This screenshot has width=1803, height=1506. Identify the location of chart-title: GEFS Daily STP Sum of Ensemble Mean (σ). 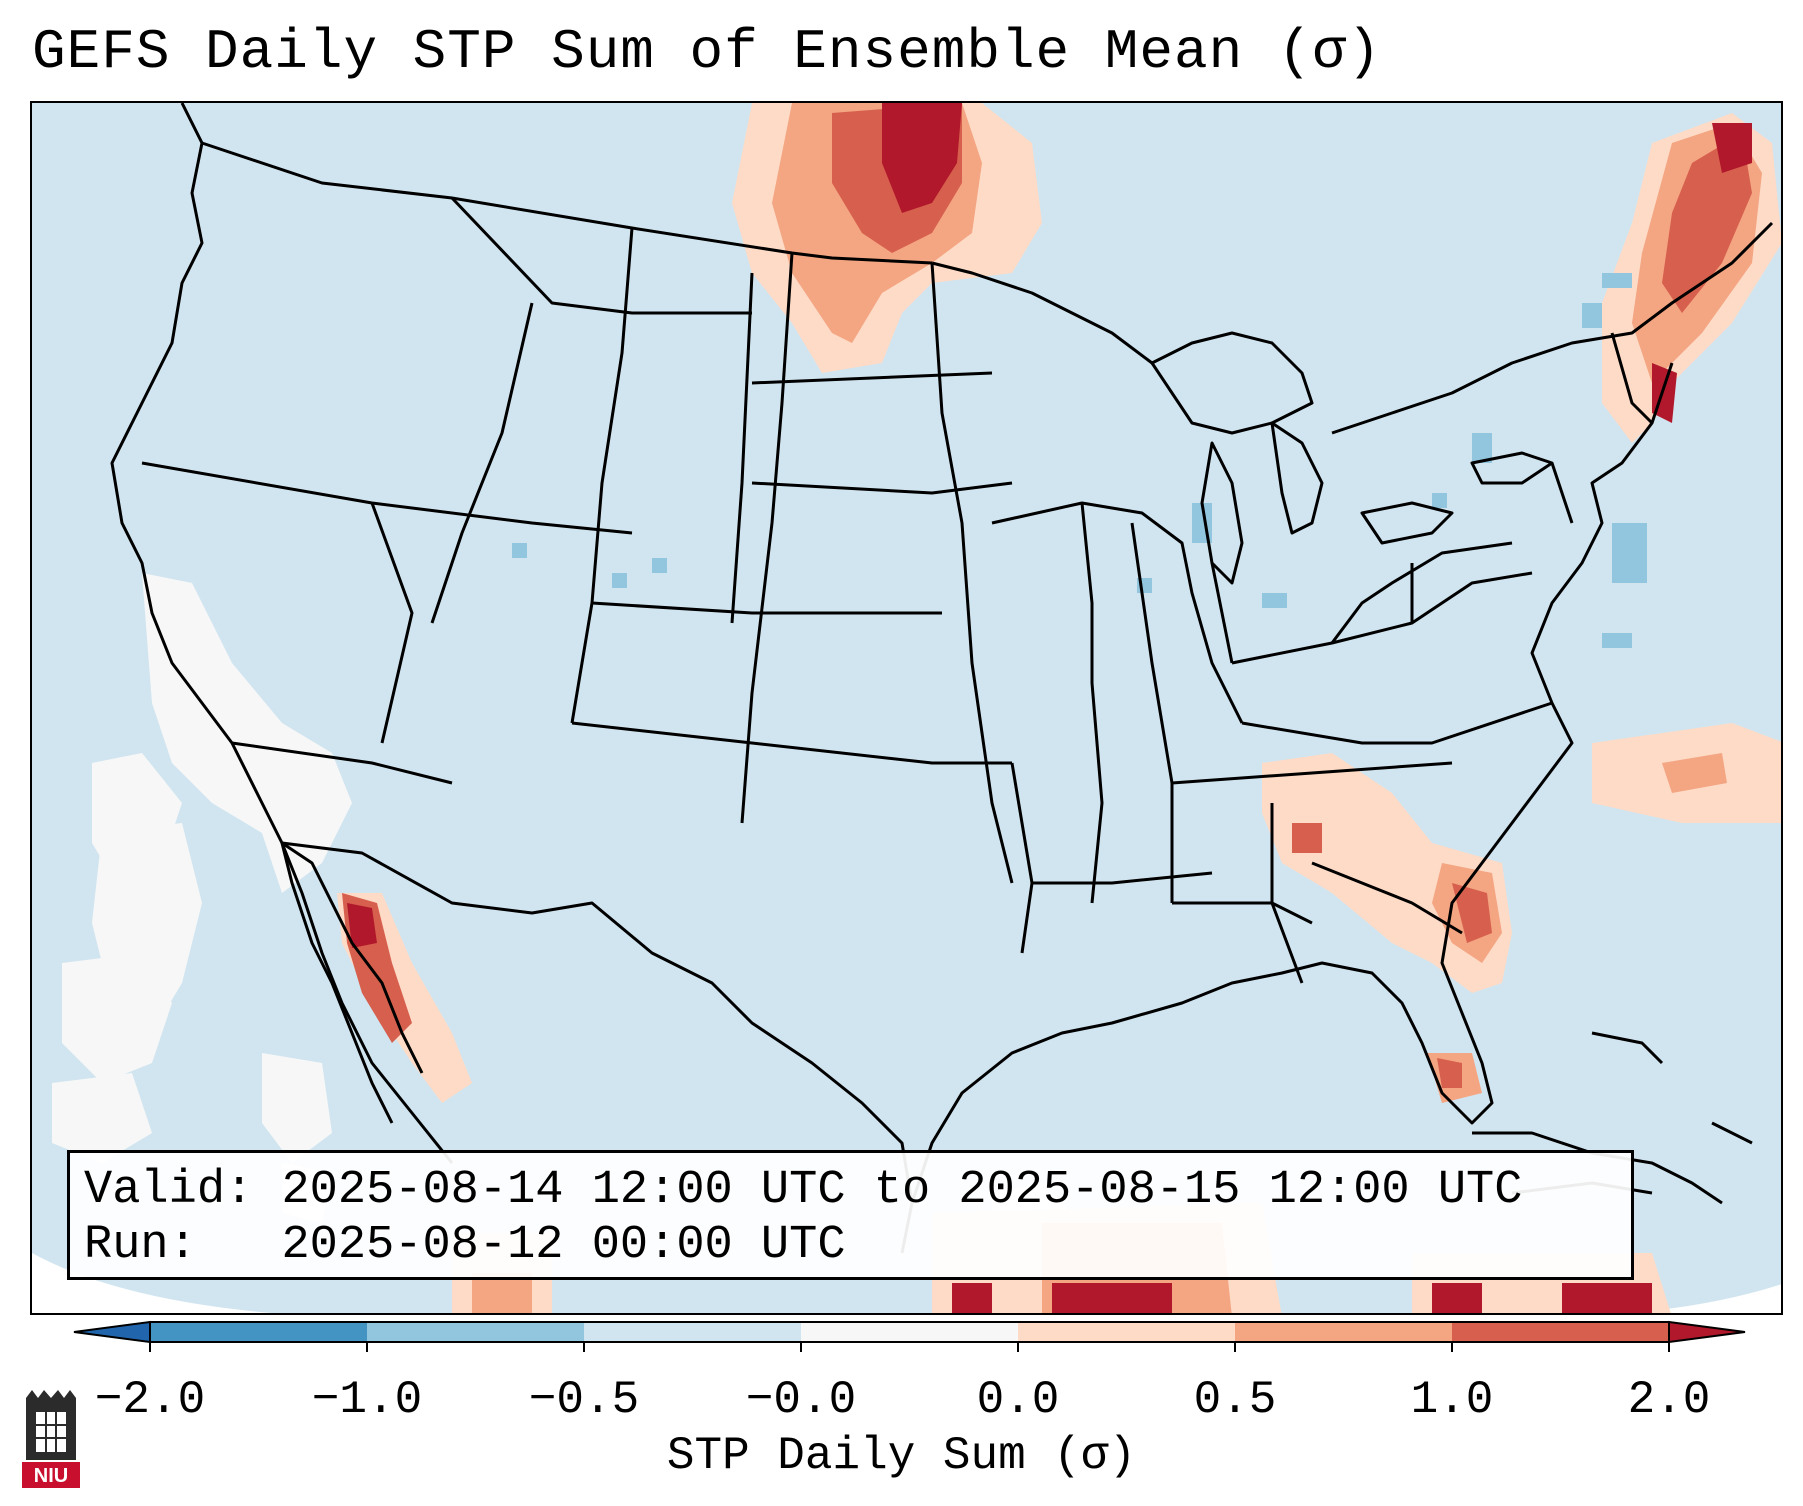
(707, 52).